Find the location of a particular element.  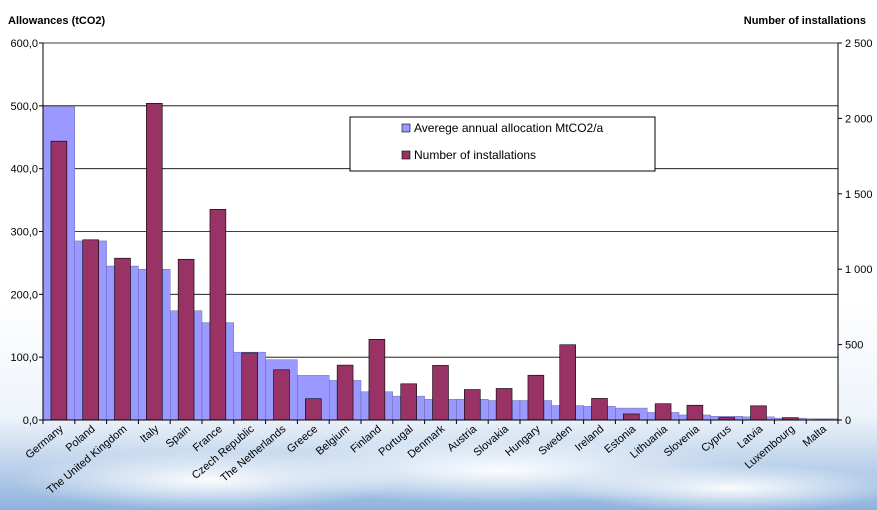

left-axis-title: Allowances (tCO2) is located at coordinates (57, 21).